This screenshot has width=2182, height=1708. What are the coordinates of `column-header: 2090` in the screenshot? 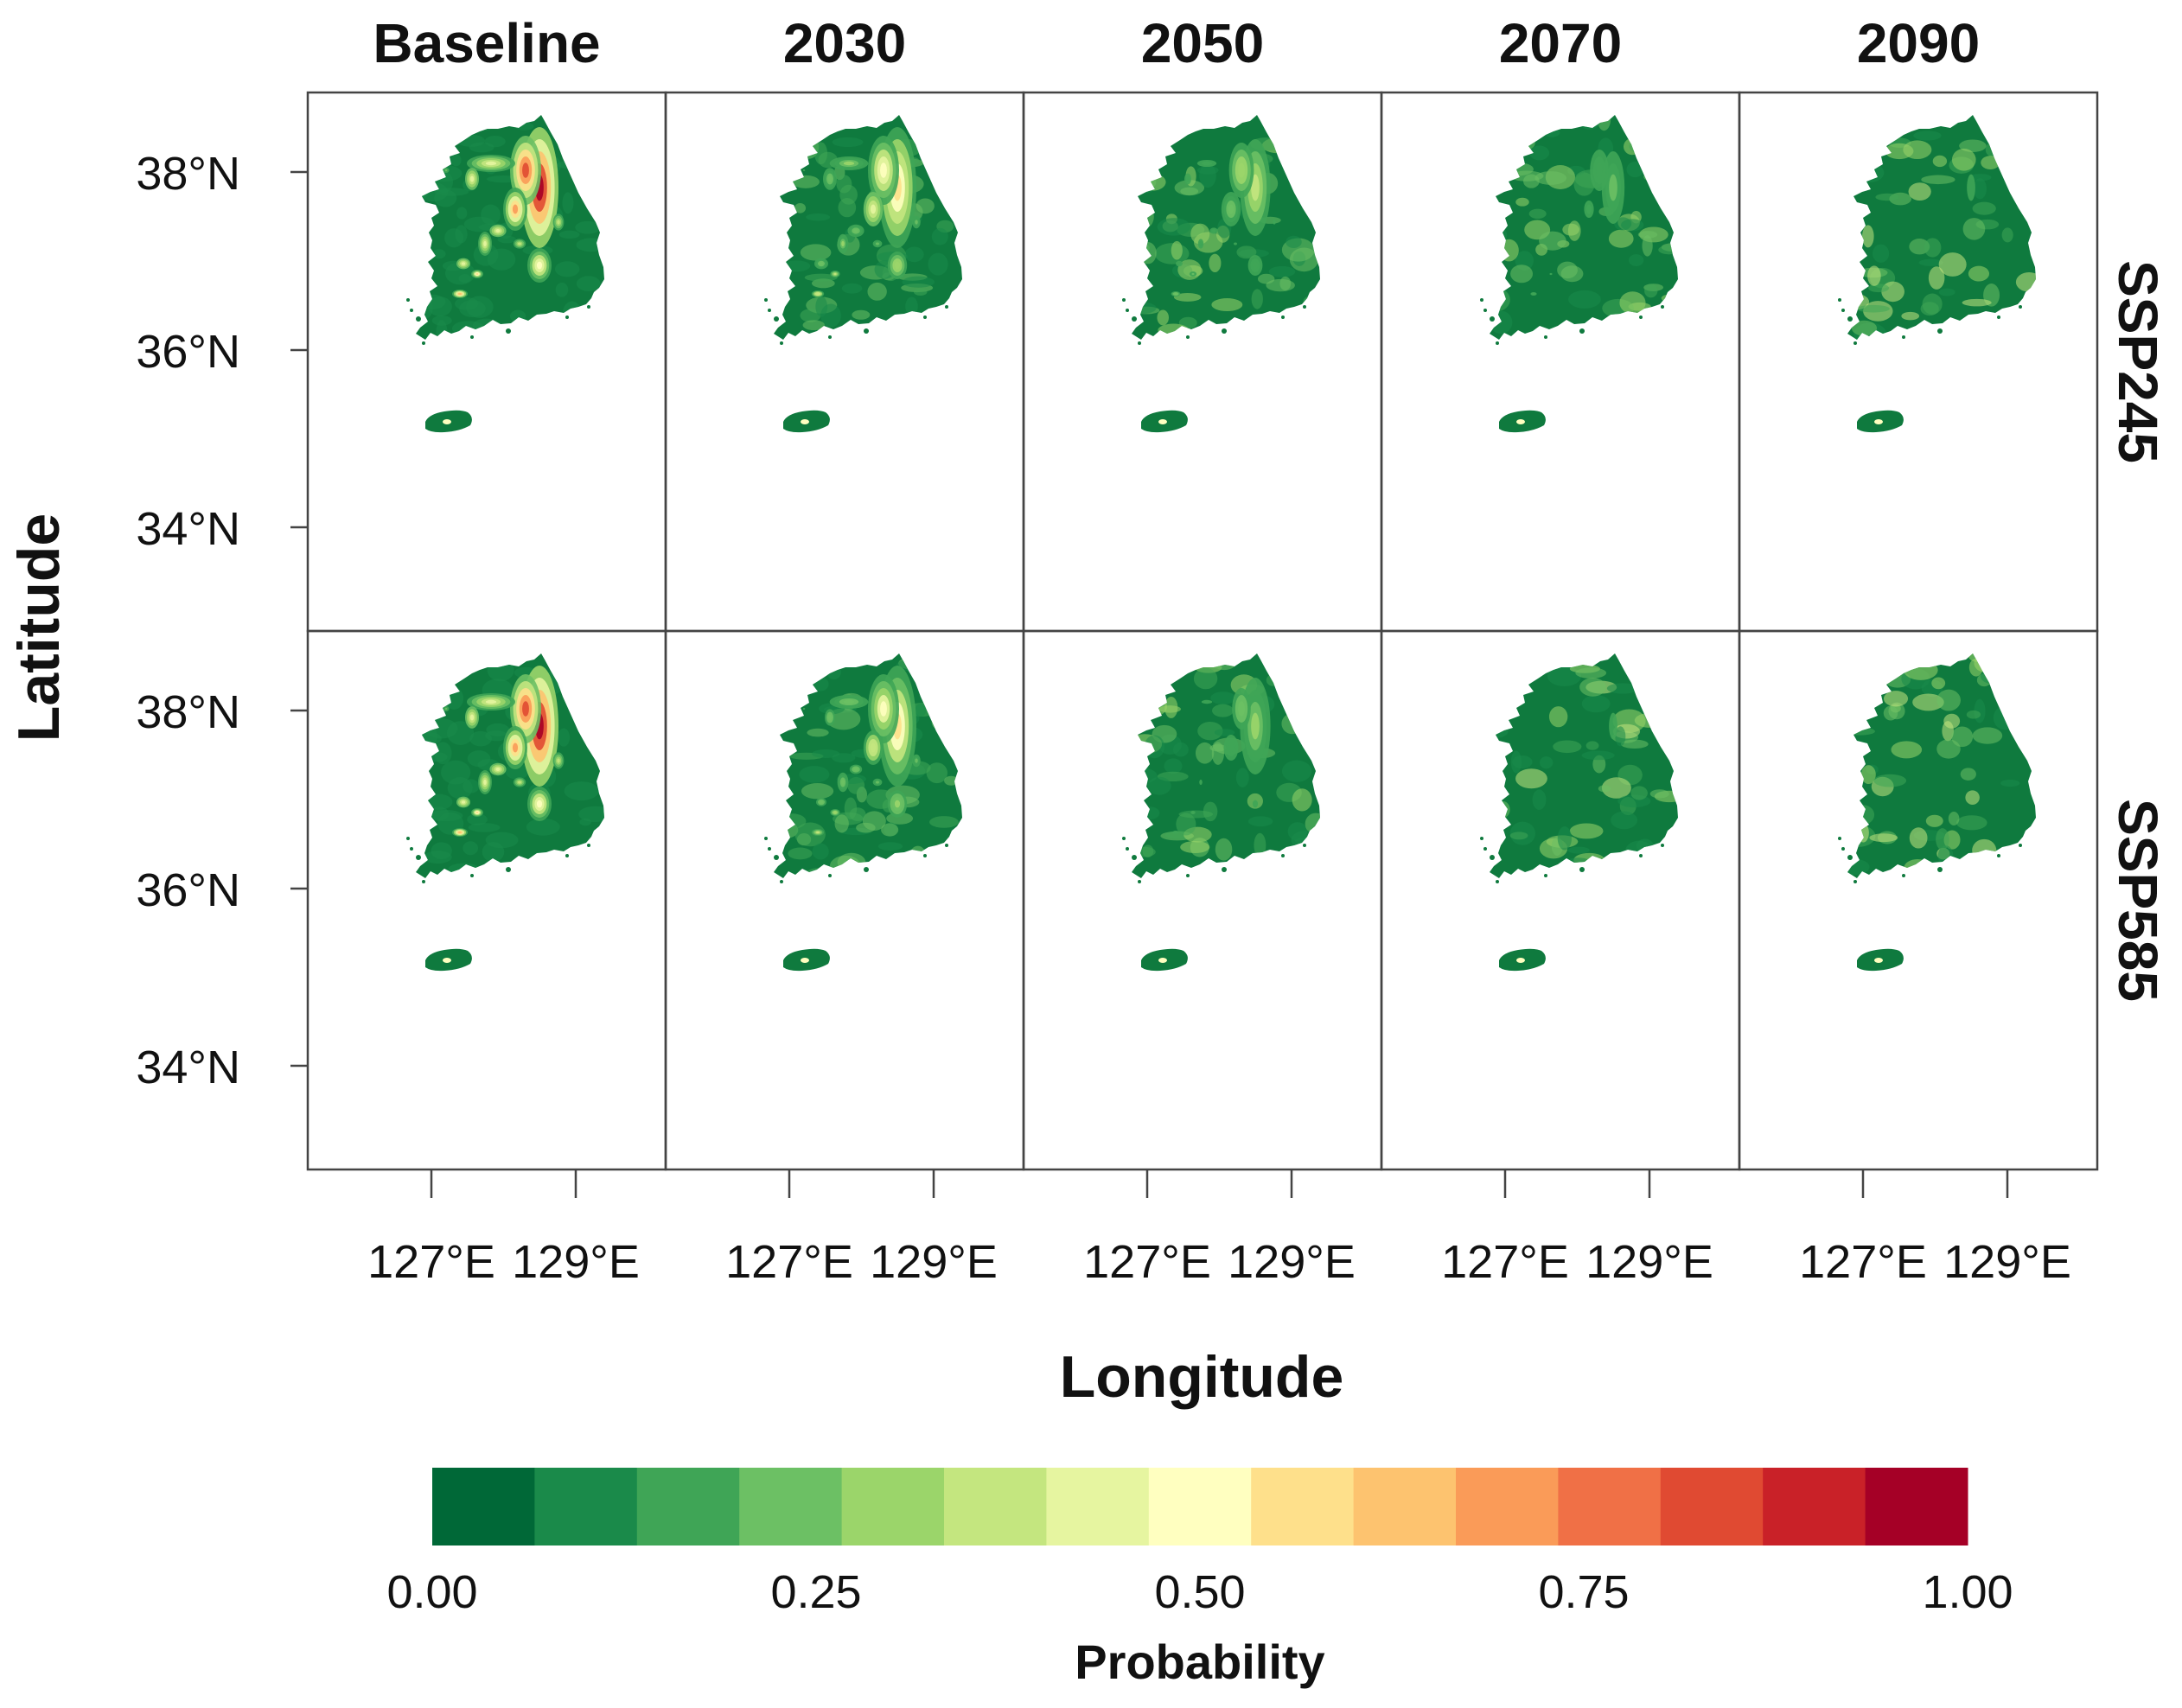 It's located at (1918, 43).